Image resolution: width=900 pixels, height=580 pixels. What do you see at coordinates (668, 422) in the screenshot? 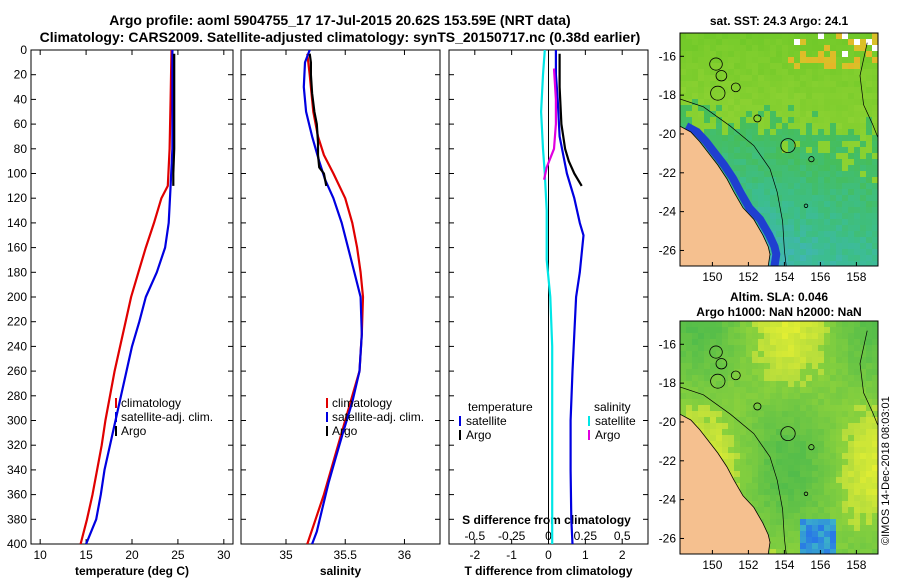
I see `lat-tick-label: -20` at bounding box center [668, 422].